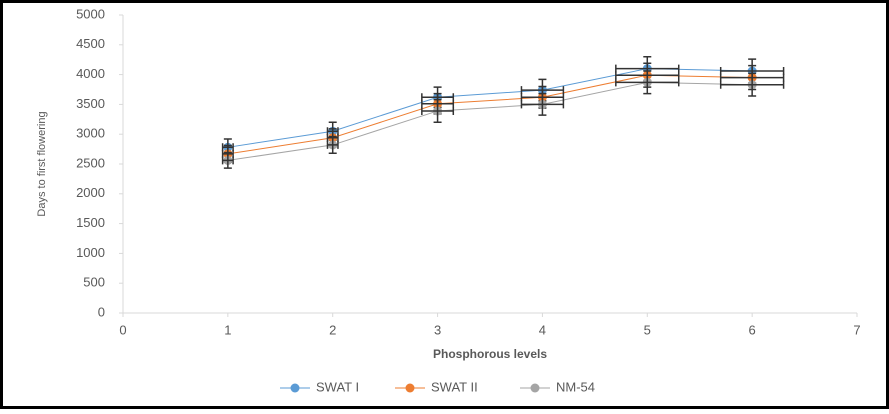 Image resolution: width=889 pixels, height=414 pixels. Describe the element at coordinates (90, 133) in the screenshot. I see `y-tick-label: 3000` at that location.